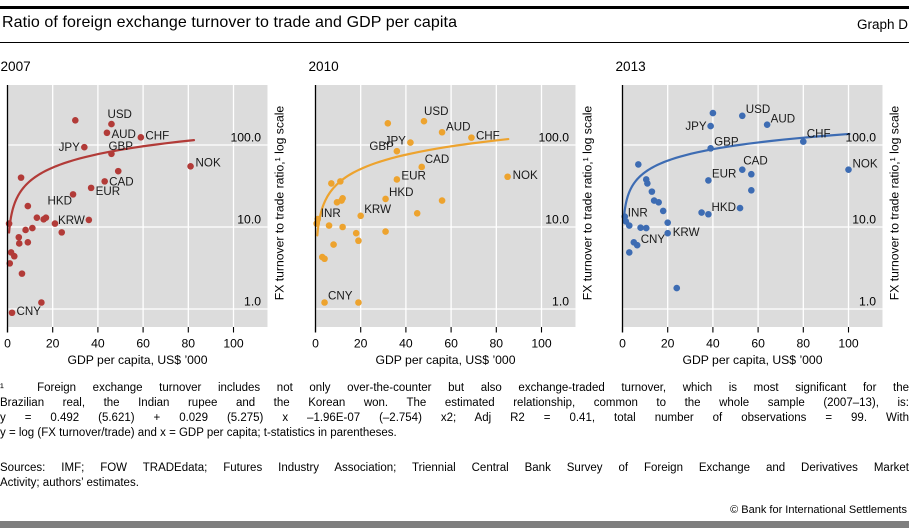  Describe the element at coordinates (233, 344) in the screenshot. I see `x-tick-label: 100` at that location.